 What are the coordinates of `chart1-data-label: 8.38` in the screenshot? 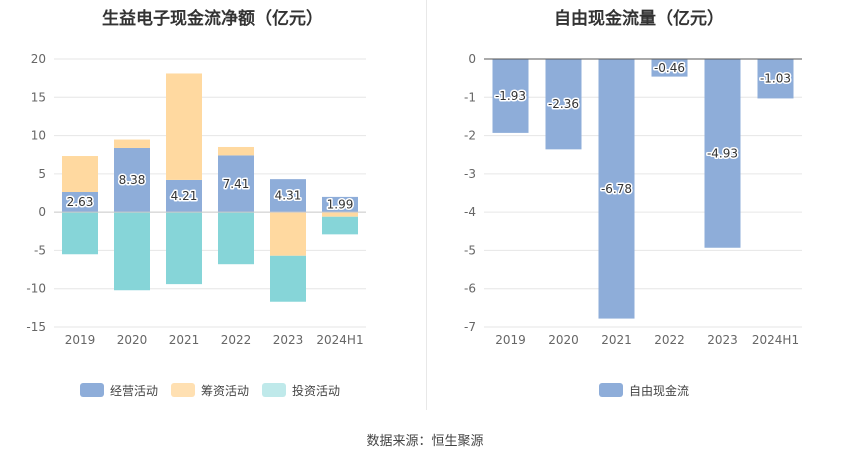 It's located at (132, 180).